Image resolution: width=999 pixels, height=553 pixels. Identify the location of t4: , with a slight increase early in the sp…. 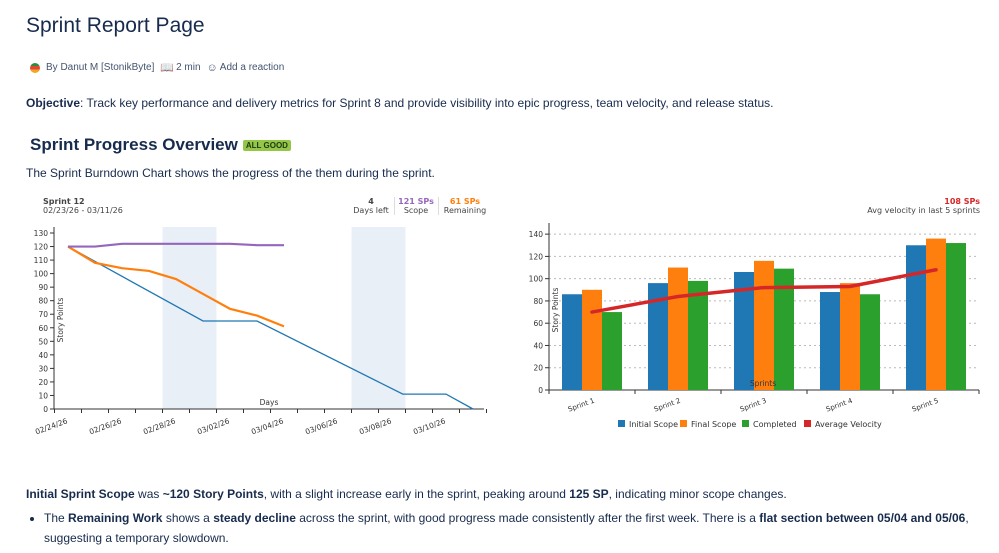
(416, 494).